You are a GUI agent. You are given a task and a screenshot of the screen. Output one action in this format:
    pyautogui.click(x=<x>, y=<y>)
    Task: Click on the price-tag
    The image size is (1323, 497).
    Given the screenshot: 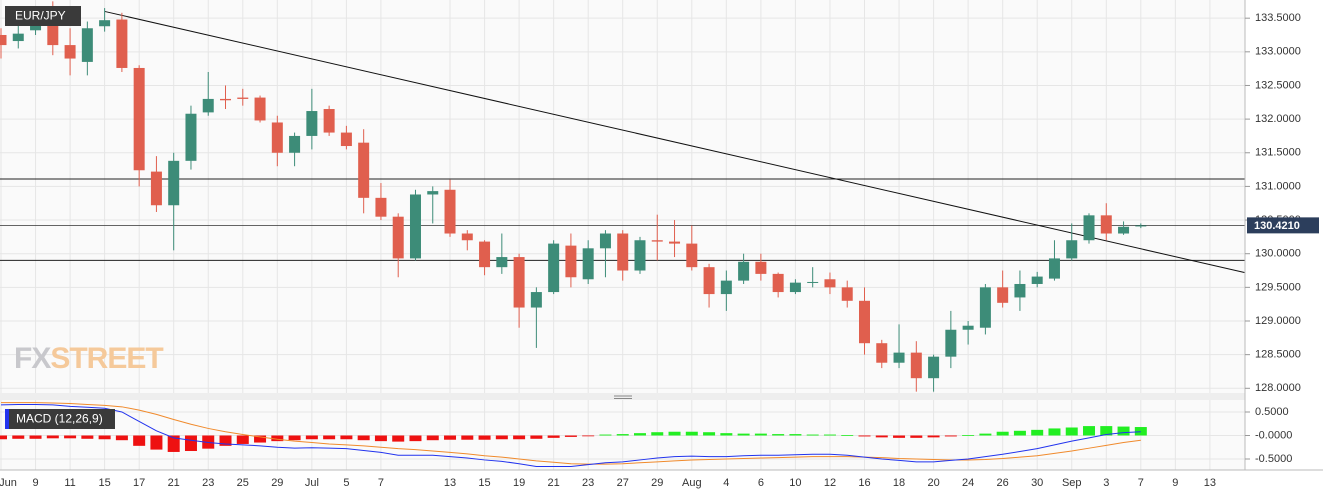 What is the action you would take?
    pyautogui.click(x=1283, y=225)
    